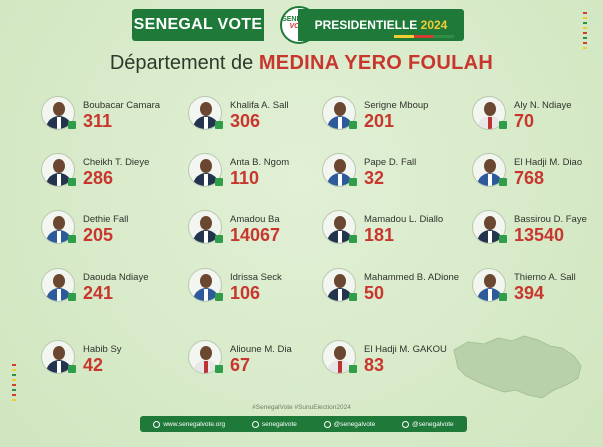 The width and height of the screenshot is (603, 447). Describe the element at coordinates (122, 105) in the screenshot. I see `candidate-name: Boubacar Camara` at that location.